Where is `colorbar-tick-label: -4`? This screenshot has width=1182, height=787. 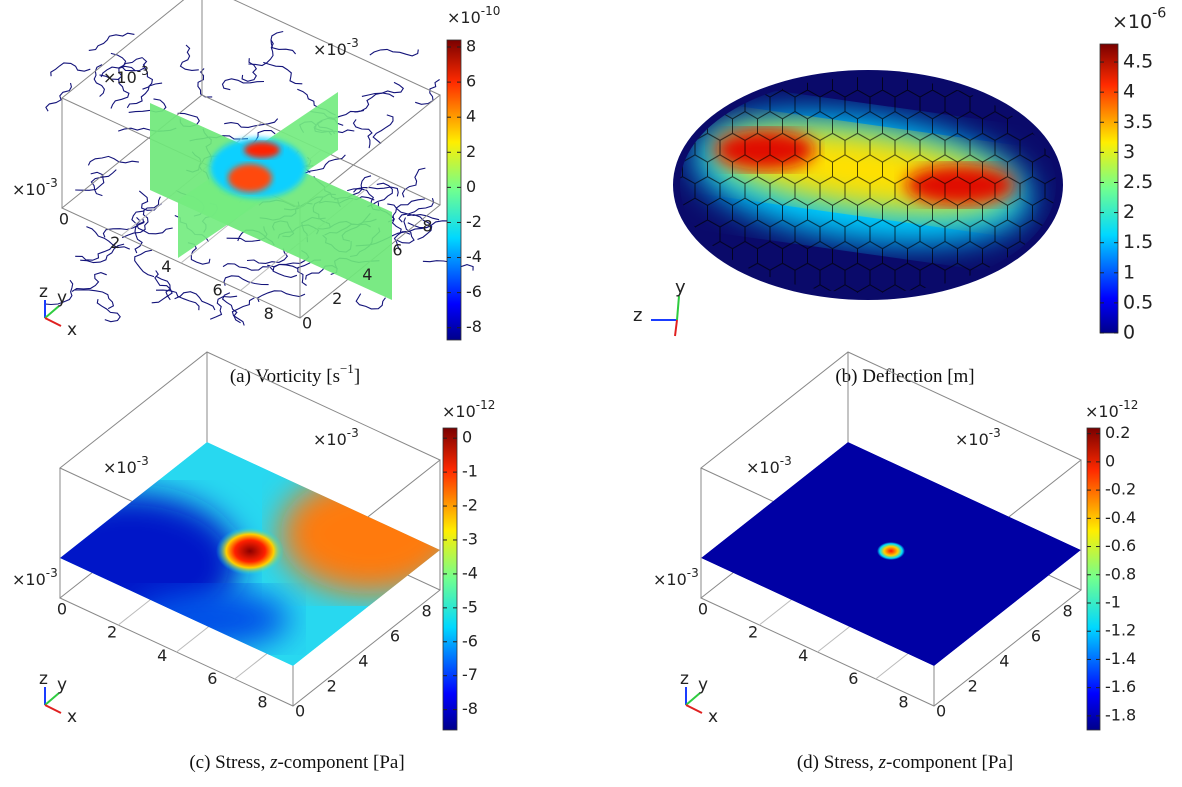
colorbar-tick-label: -4 is located at coordinates (474, 256).